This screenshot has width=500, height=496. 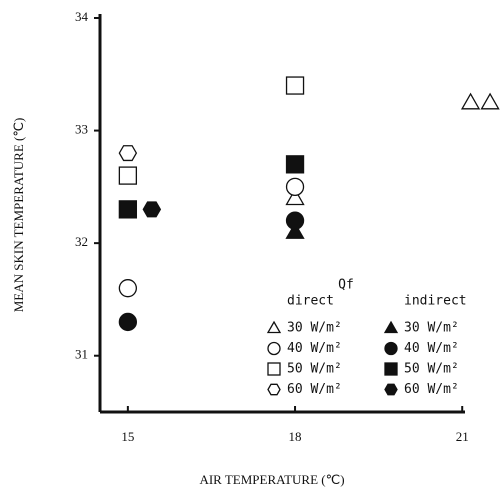 I want to click on legend-group: direct, so click(x=310, y=301).